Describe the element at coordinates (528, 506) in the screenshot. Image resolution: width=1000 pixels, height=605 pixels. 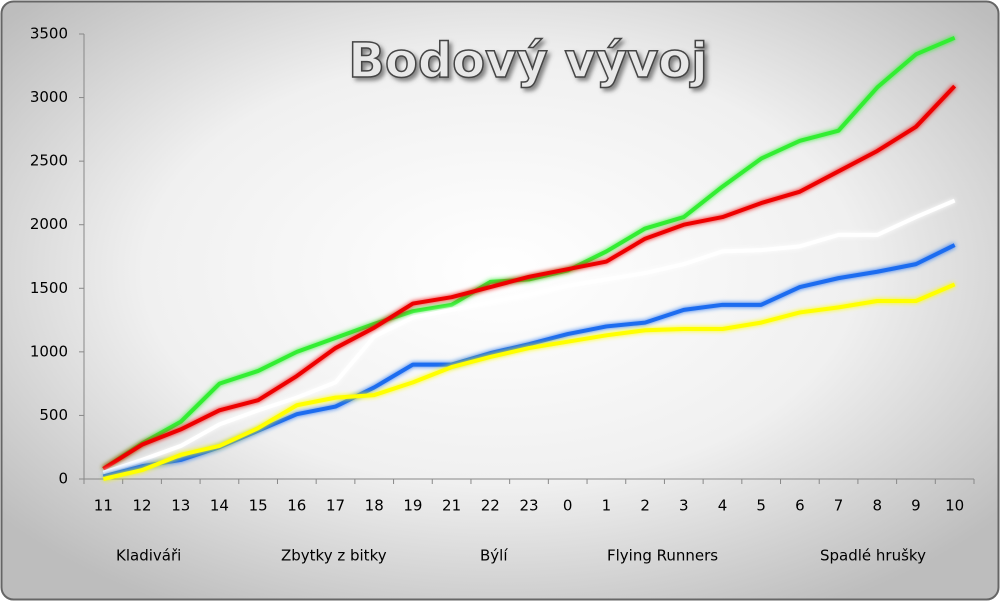
I see `x-tick-label: 23` at that location.